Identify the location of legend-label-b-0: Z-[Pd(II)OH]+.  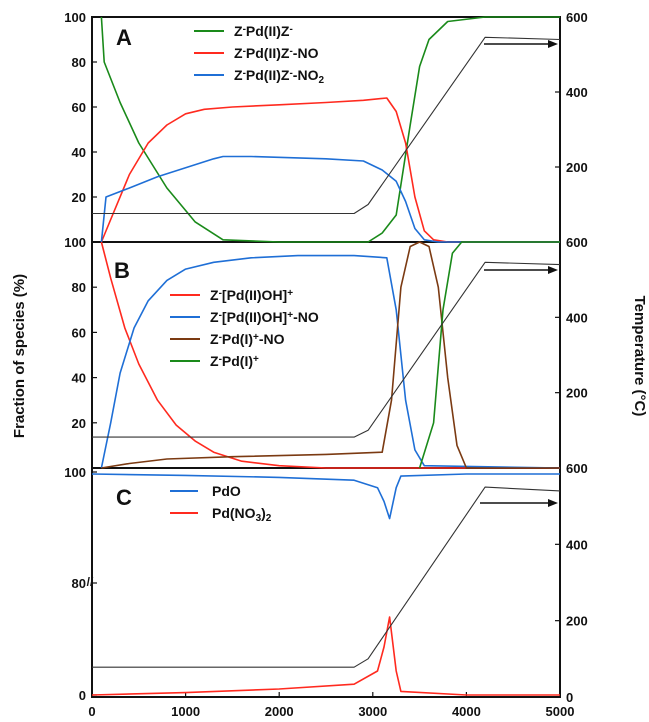
(251, 295).